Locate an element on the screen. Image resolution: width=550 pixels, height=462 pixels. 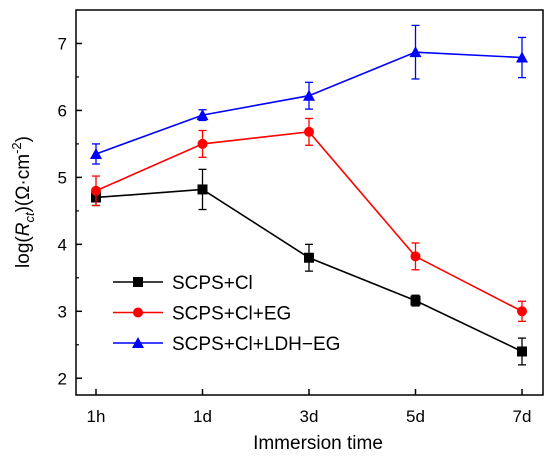
legend-label: SCPS+Cl is located at coordinates (212, 283).